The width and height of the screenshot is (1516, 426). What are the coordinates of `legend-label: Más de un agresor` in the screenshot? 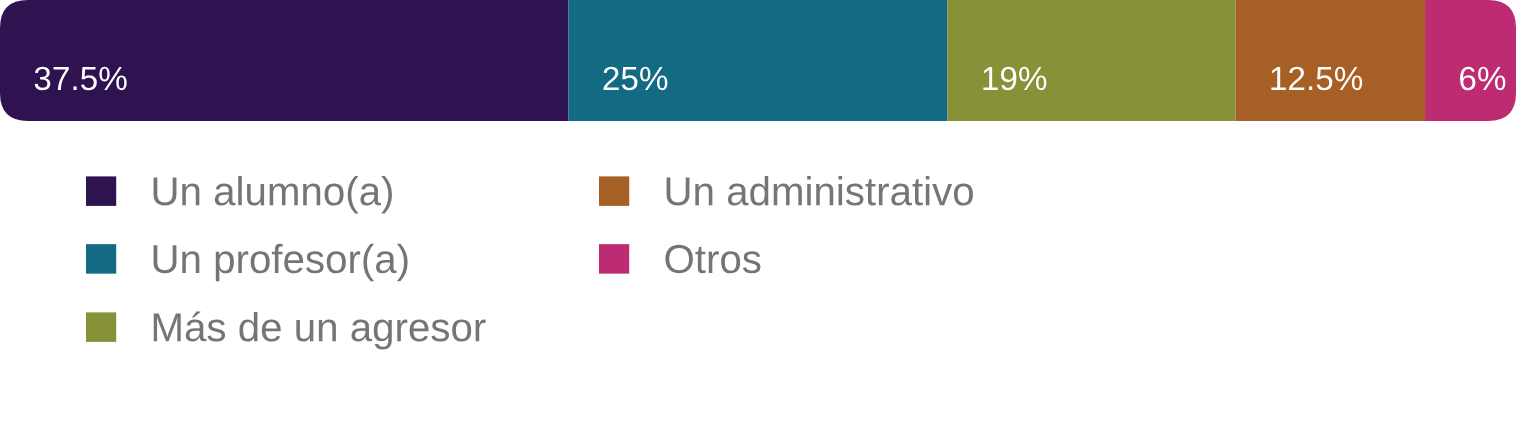 It's located at (319, 330).